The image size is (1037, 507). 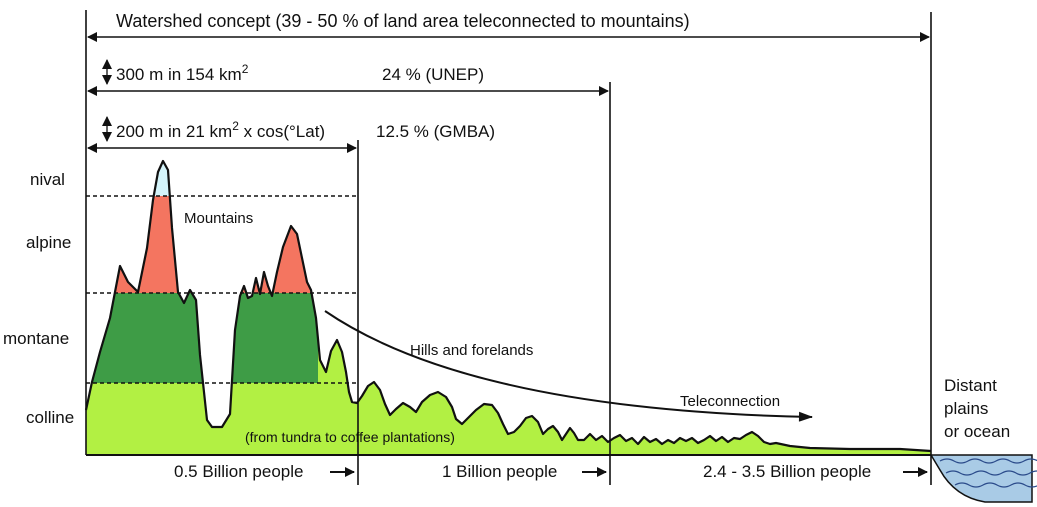 What do you see at coordinates (50, 417) in the screenshot?
I see `zone-label-colline: colline` at bounding box center [50, 417].